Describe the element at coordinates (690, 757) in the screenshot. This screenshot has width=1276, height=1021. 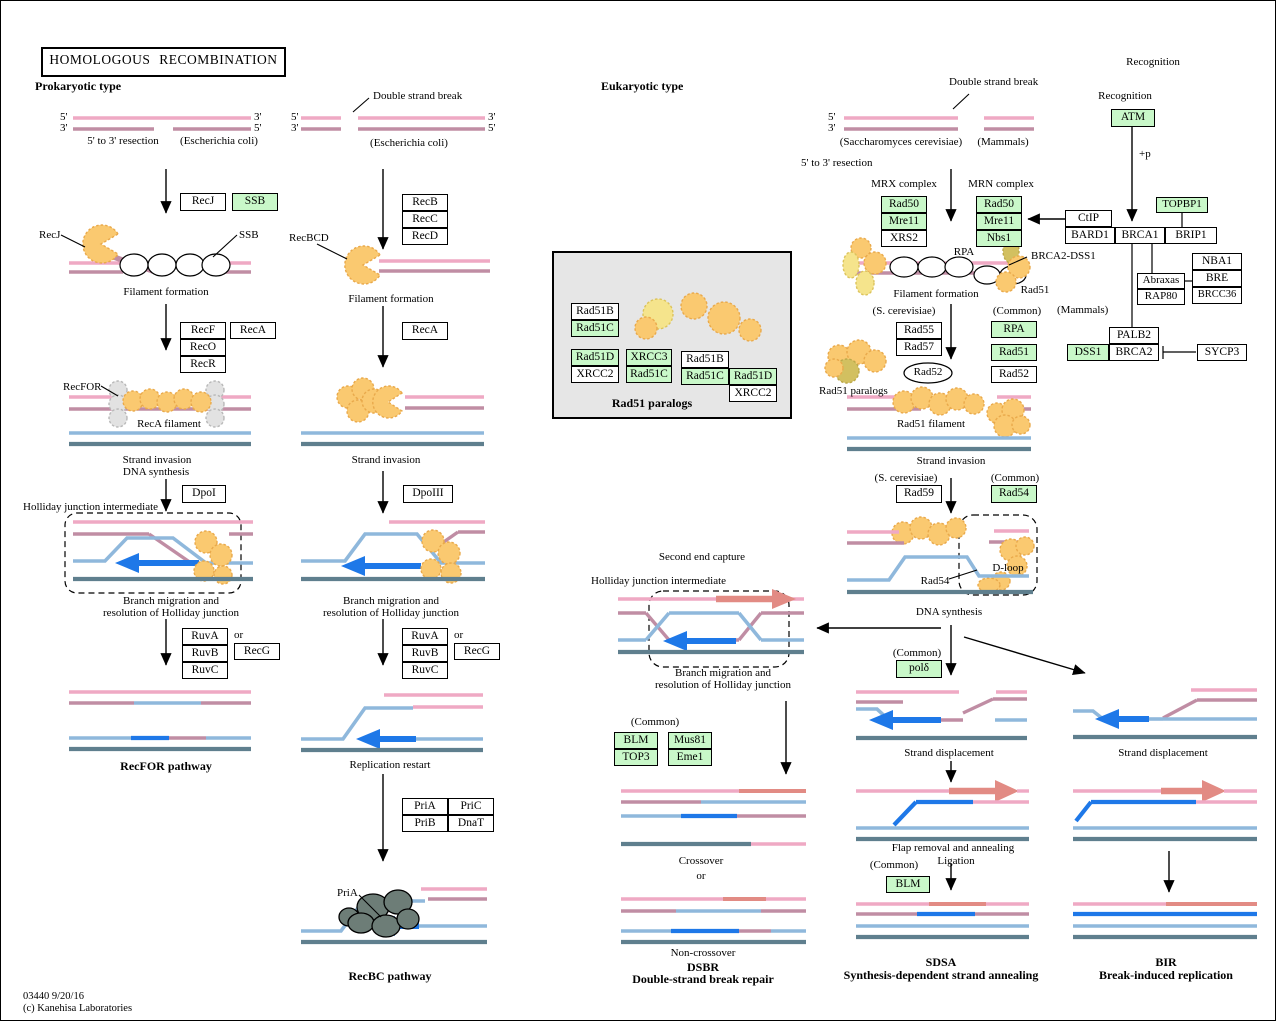
I see `gene-eme1: Eme1` at that location.